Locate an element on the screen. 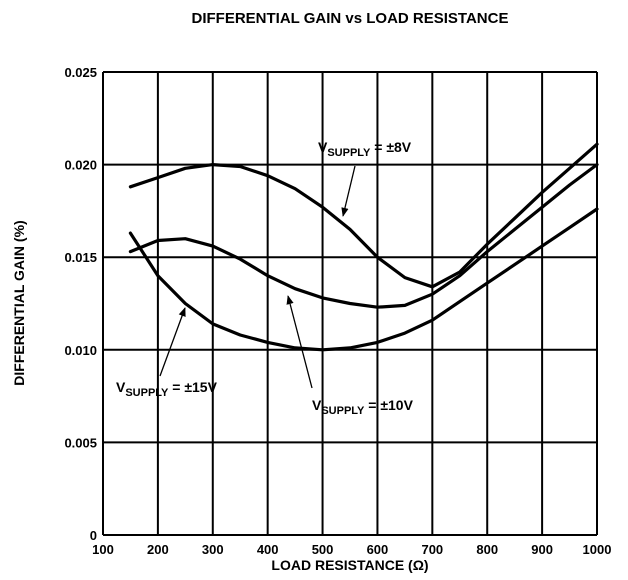 The width and height of the screenshot is (628, 580). y-tick-label: 0 is located at coordinates (93, 535).